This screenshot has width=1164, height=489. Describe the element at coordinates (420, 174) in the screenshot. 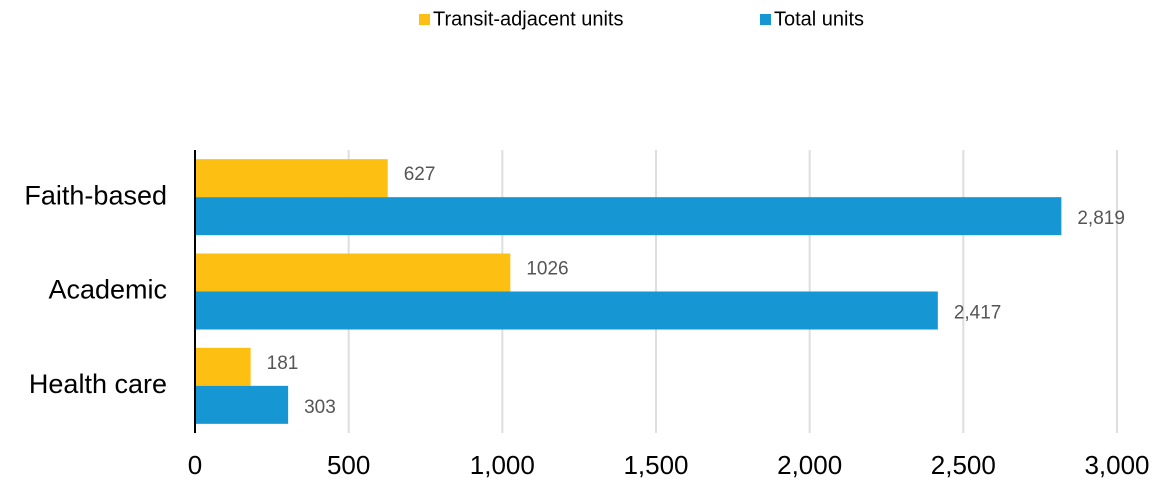

I see `data-label: 627` at that location.